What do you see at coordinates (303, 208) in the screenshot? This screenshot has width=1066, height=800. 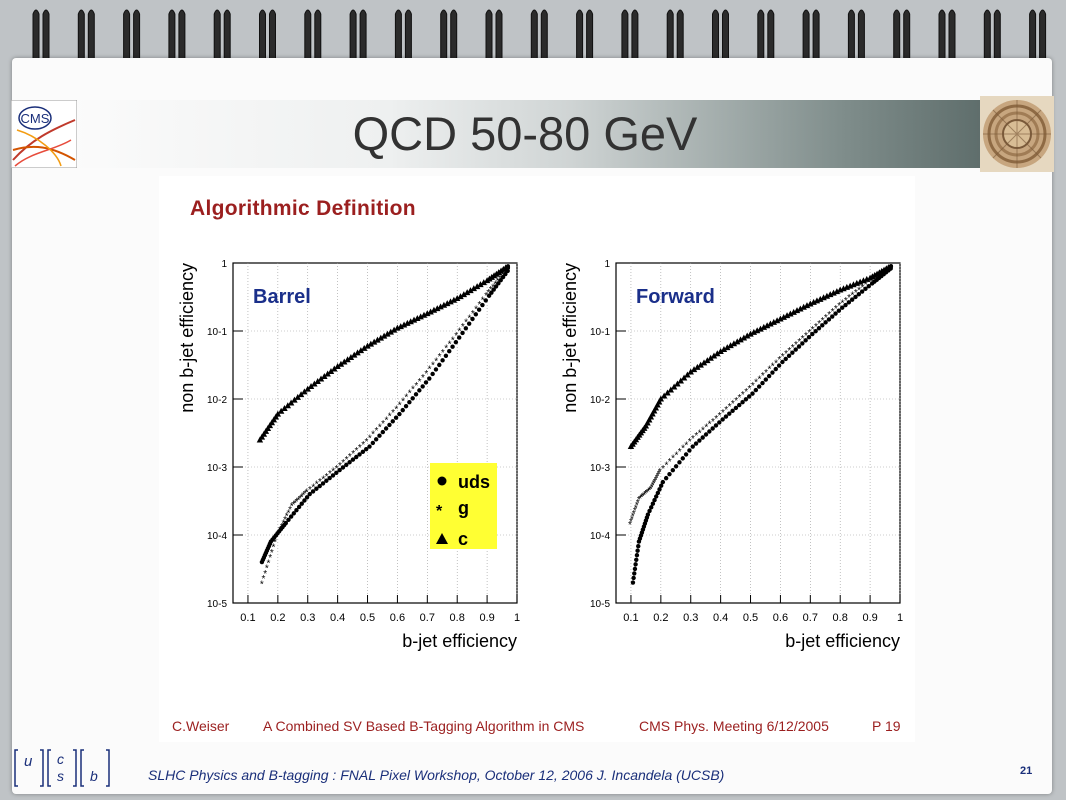 I see `slide-heading: Algorithmic Definition` at bounding box center [303, 208].